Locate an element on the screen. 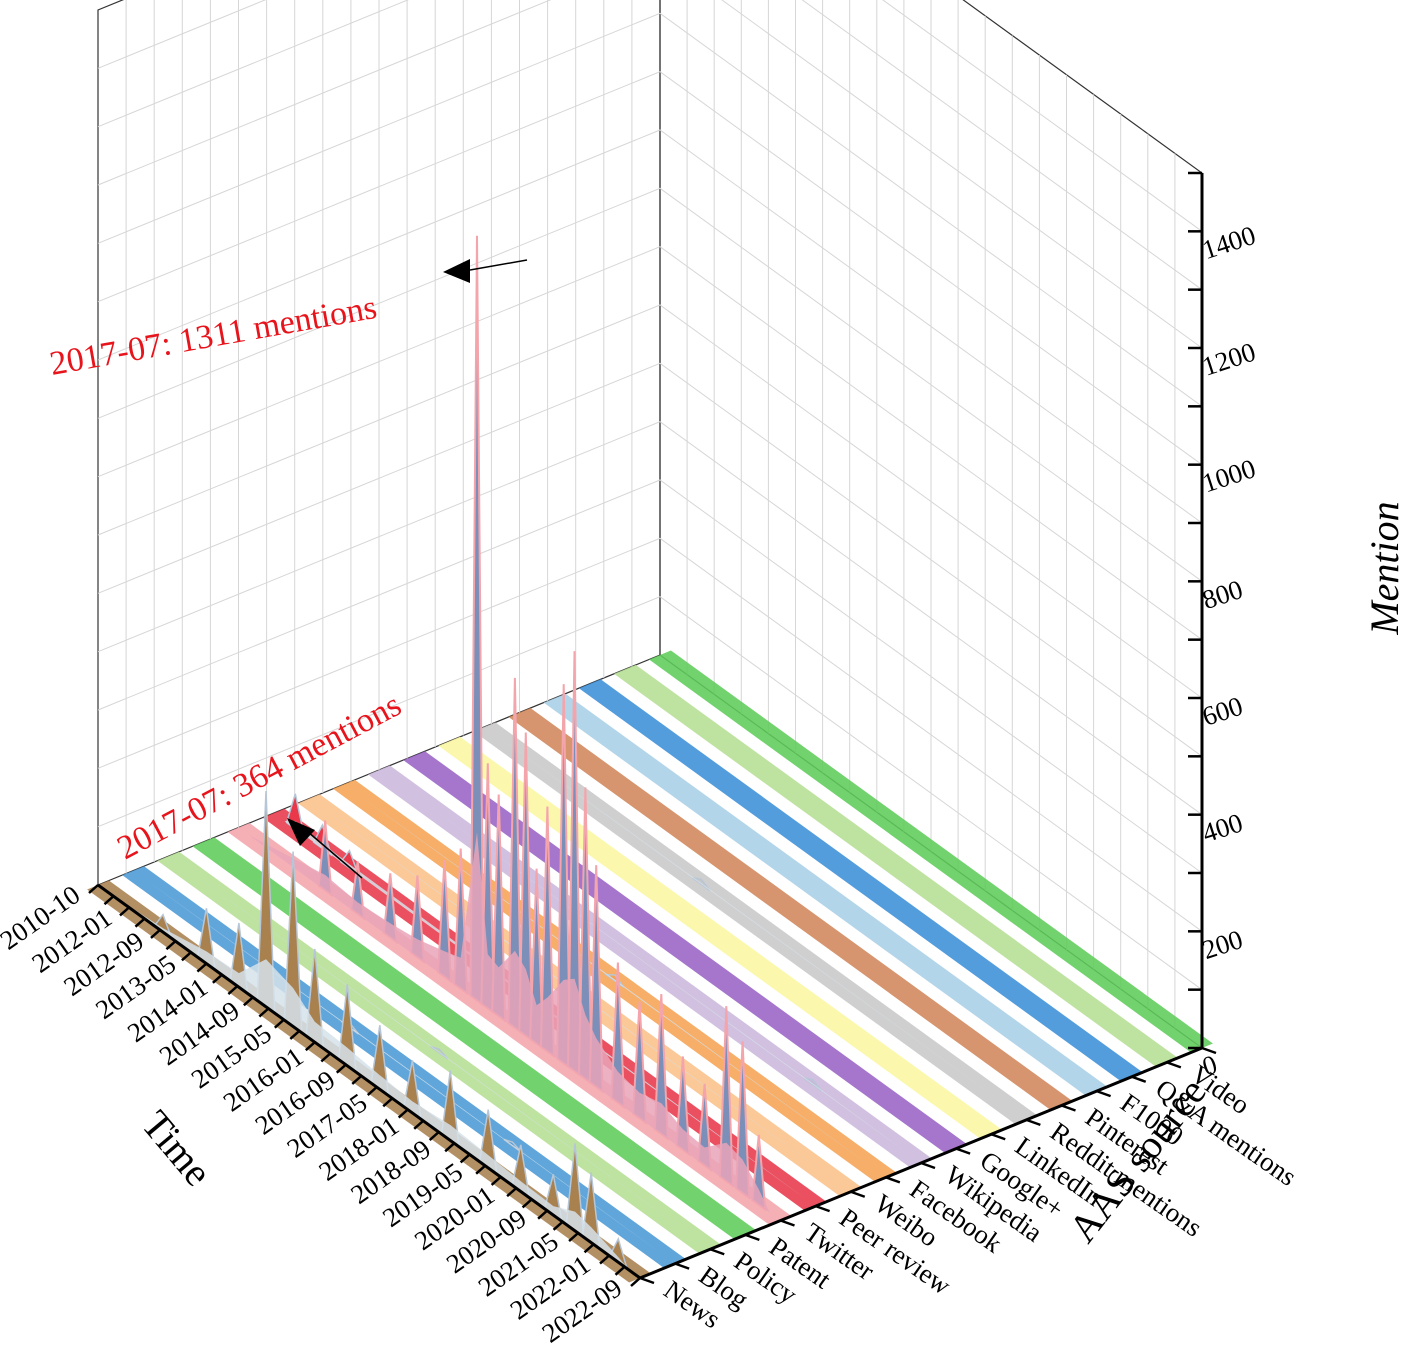 The image size is (1418, 1349). base-policy is located at coordinates (439, 1053).